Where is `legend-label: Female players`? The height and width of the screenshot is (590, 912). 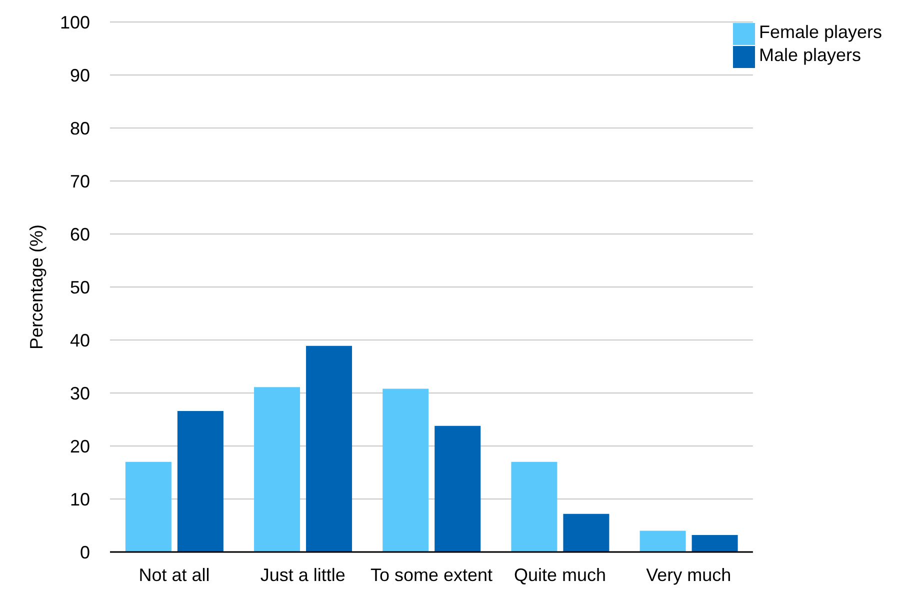
legend-label: Female players is located at coordinates (820, 32).